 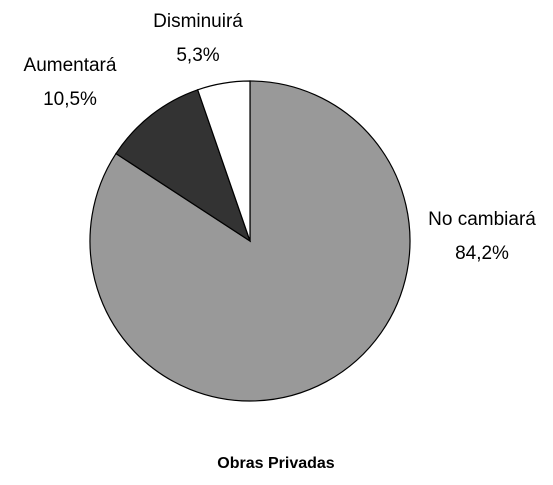 I want to click on slice-name: No cambiará, so click(x=482, y=219).